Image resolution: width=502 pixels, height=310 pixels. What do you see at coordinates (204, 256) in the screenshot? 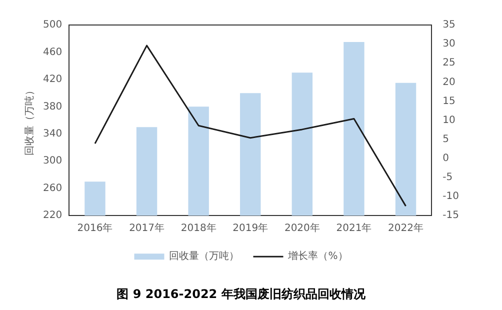
I see `legend-label: 回收量（万吨）` at bounding box center [204, 256].